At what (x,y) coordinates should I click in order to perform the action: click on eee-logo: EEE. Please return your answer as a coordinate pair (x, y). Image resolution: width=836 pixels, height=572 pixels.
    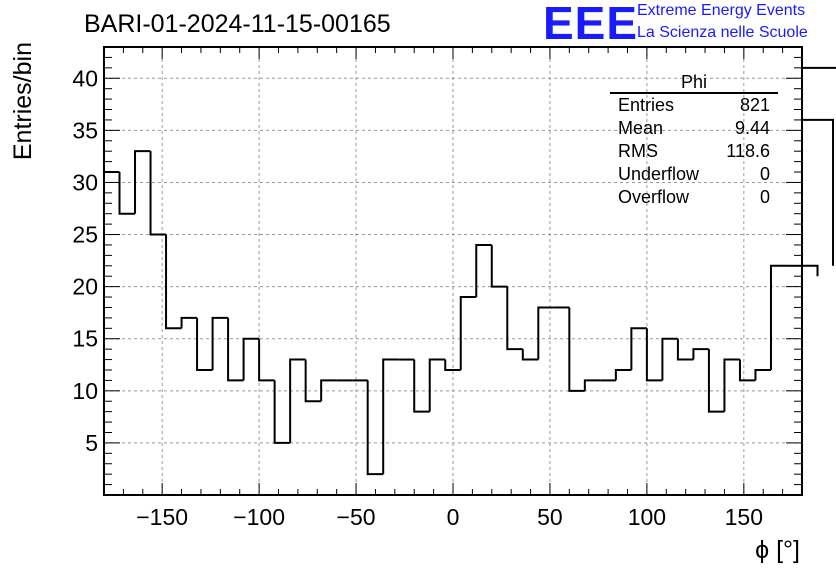
    Looking at the image, I should click on (591, 24).